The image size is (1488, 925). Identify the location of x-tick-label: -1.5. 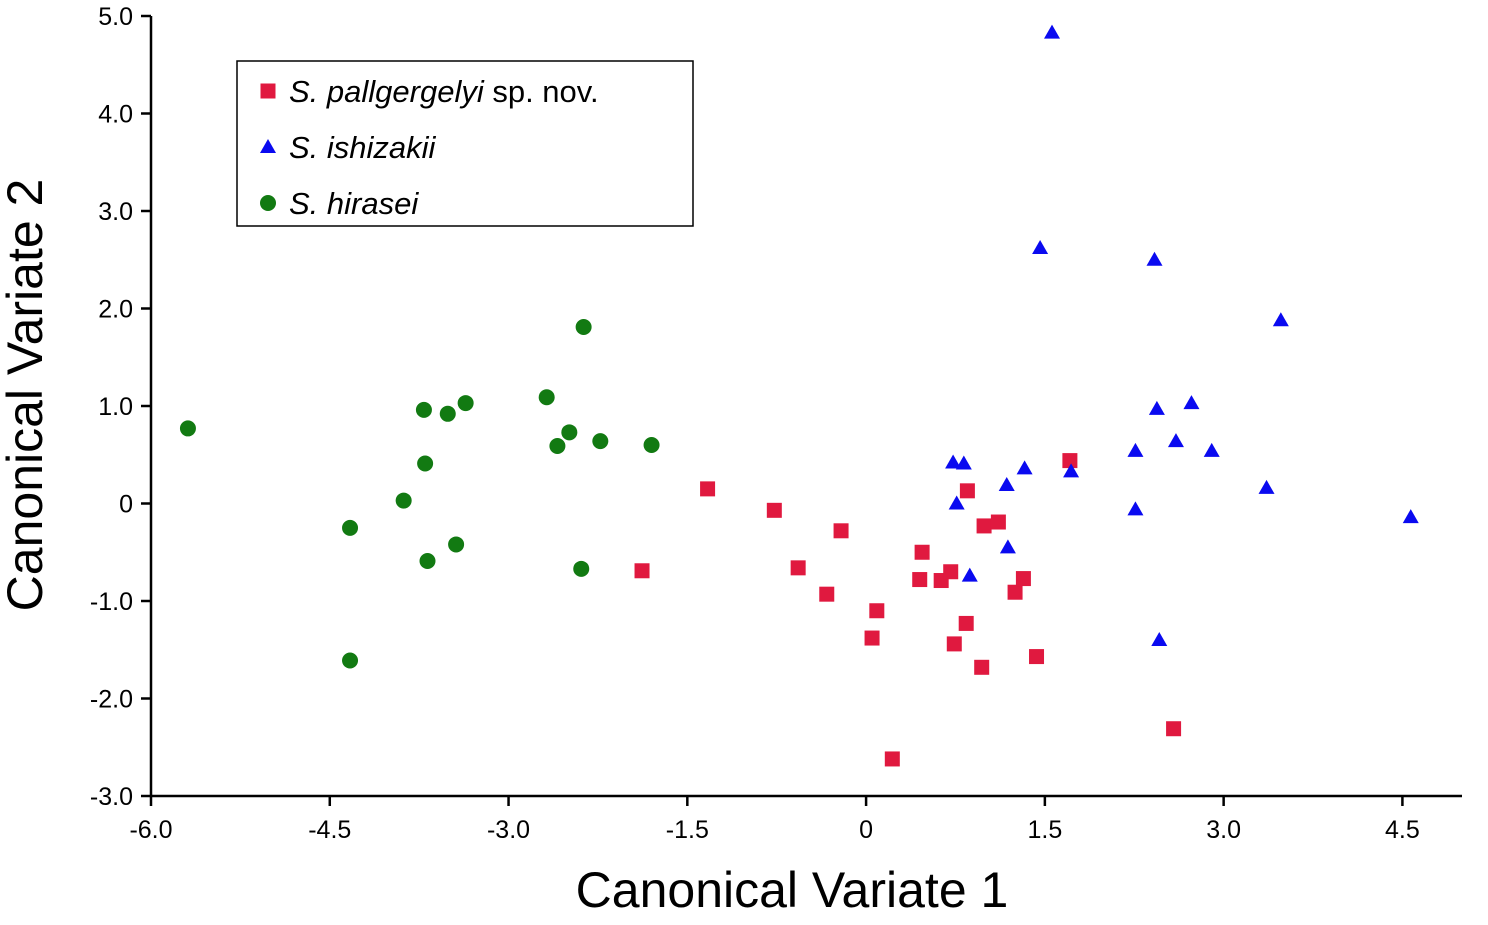
(687, 830).